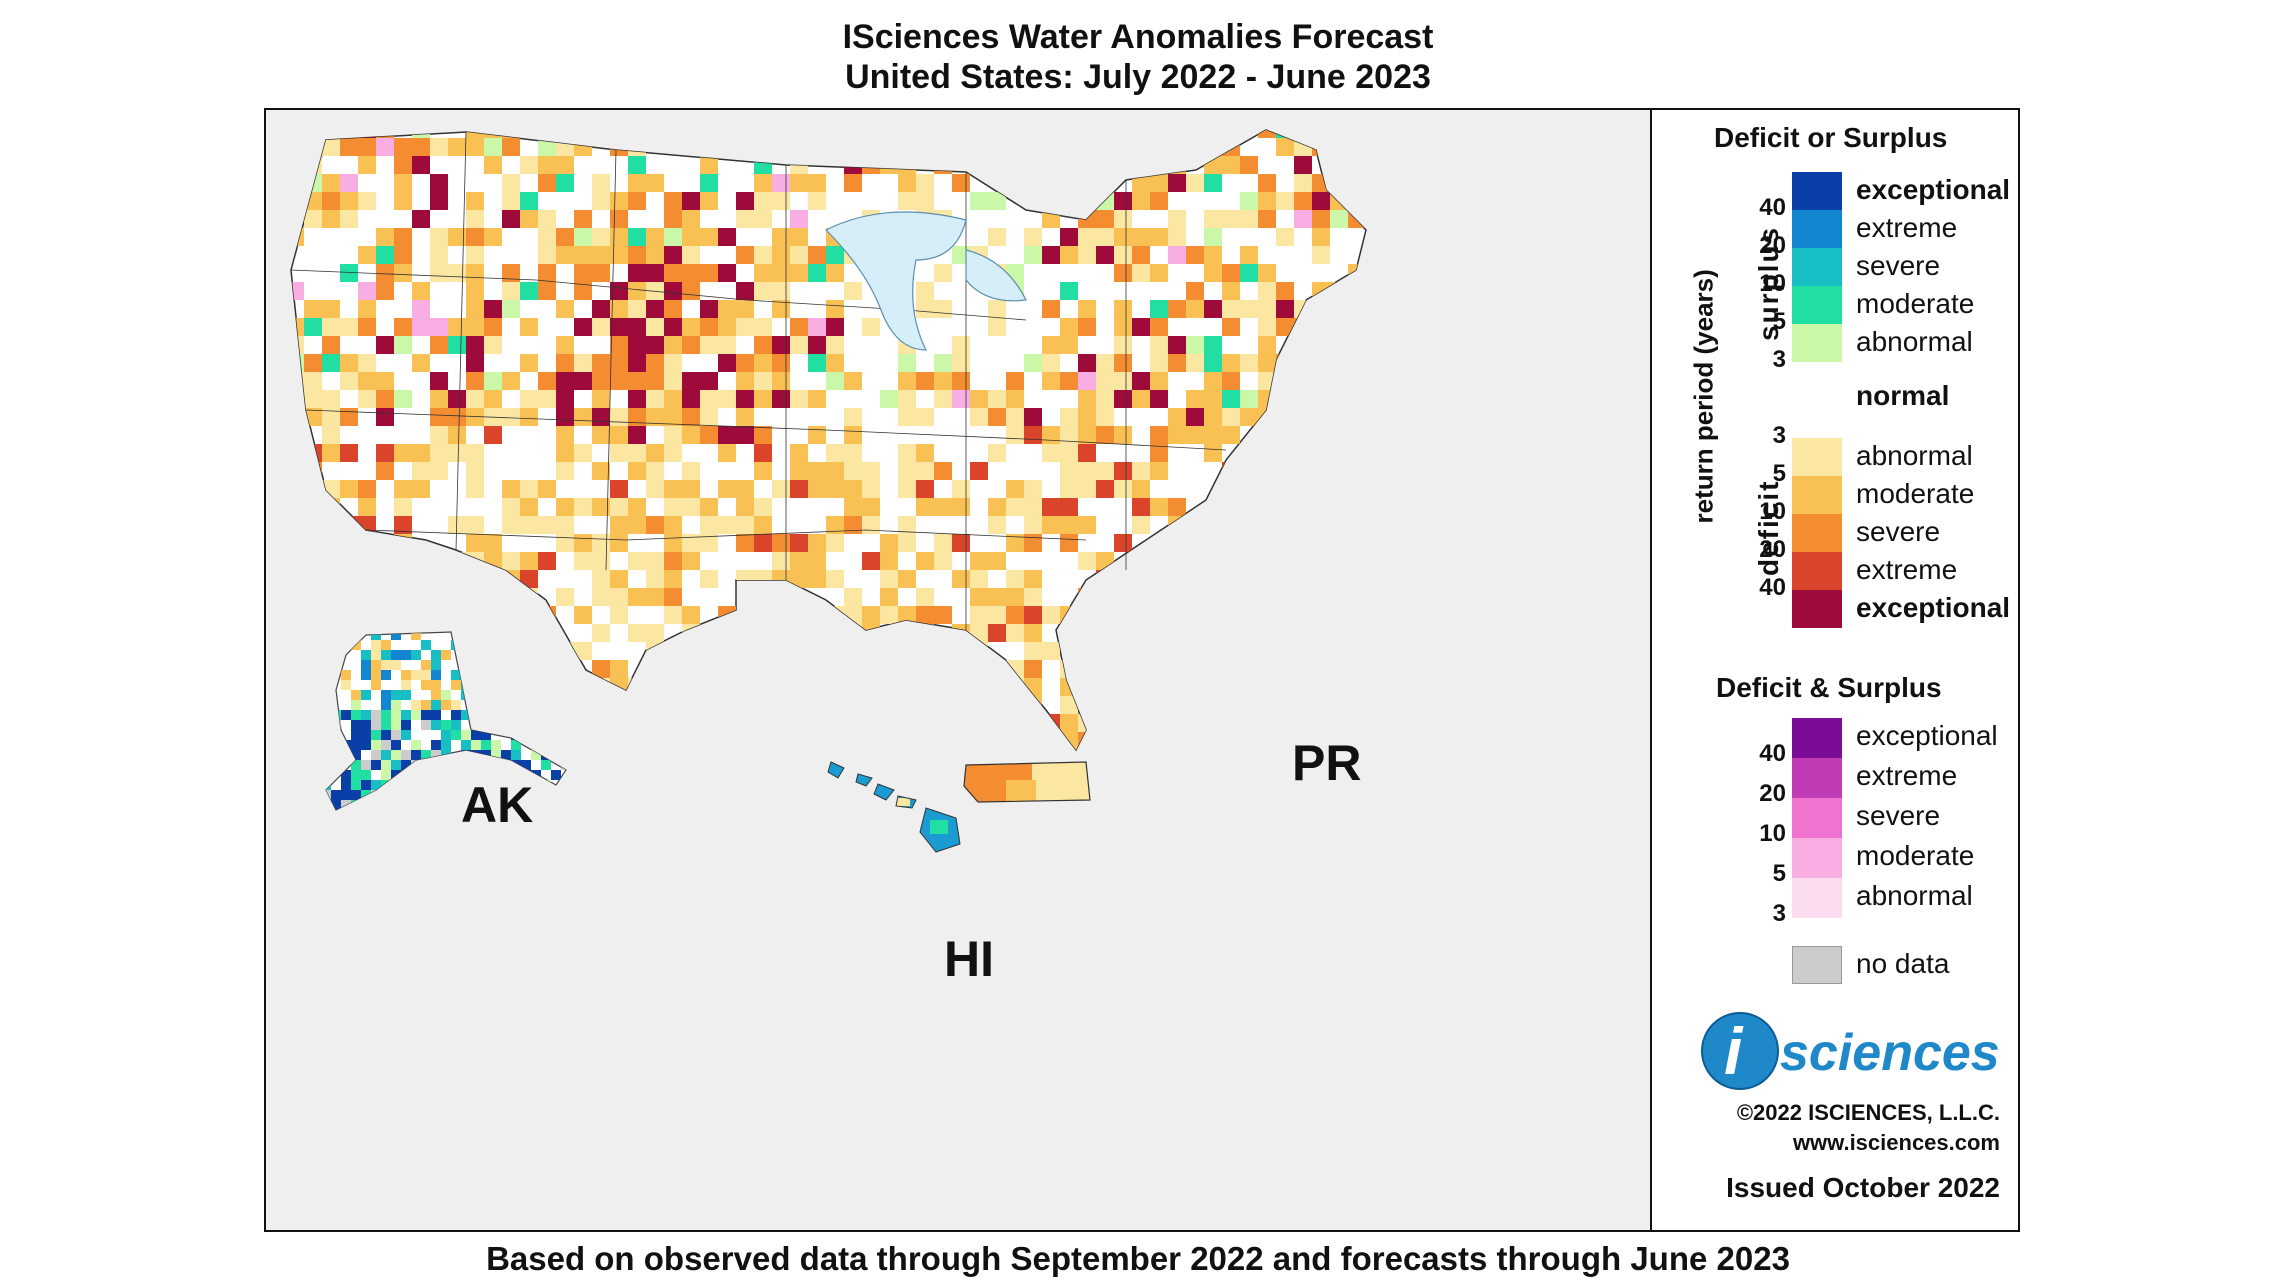 This screenshot has width=2276, height=1280. What do you see at coordinates (1915, 855) in the screenshot?
I see `both-moderate-label: moderate` at bounding box center [1915, 855].